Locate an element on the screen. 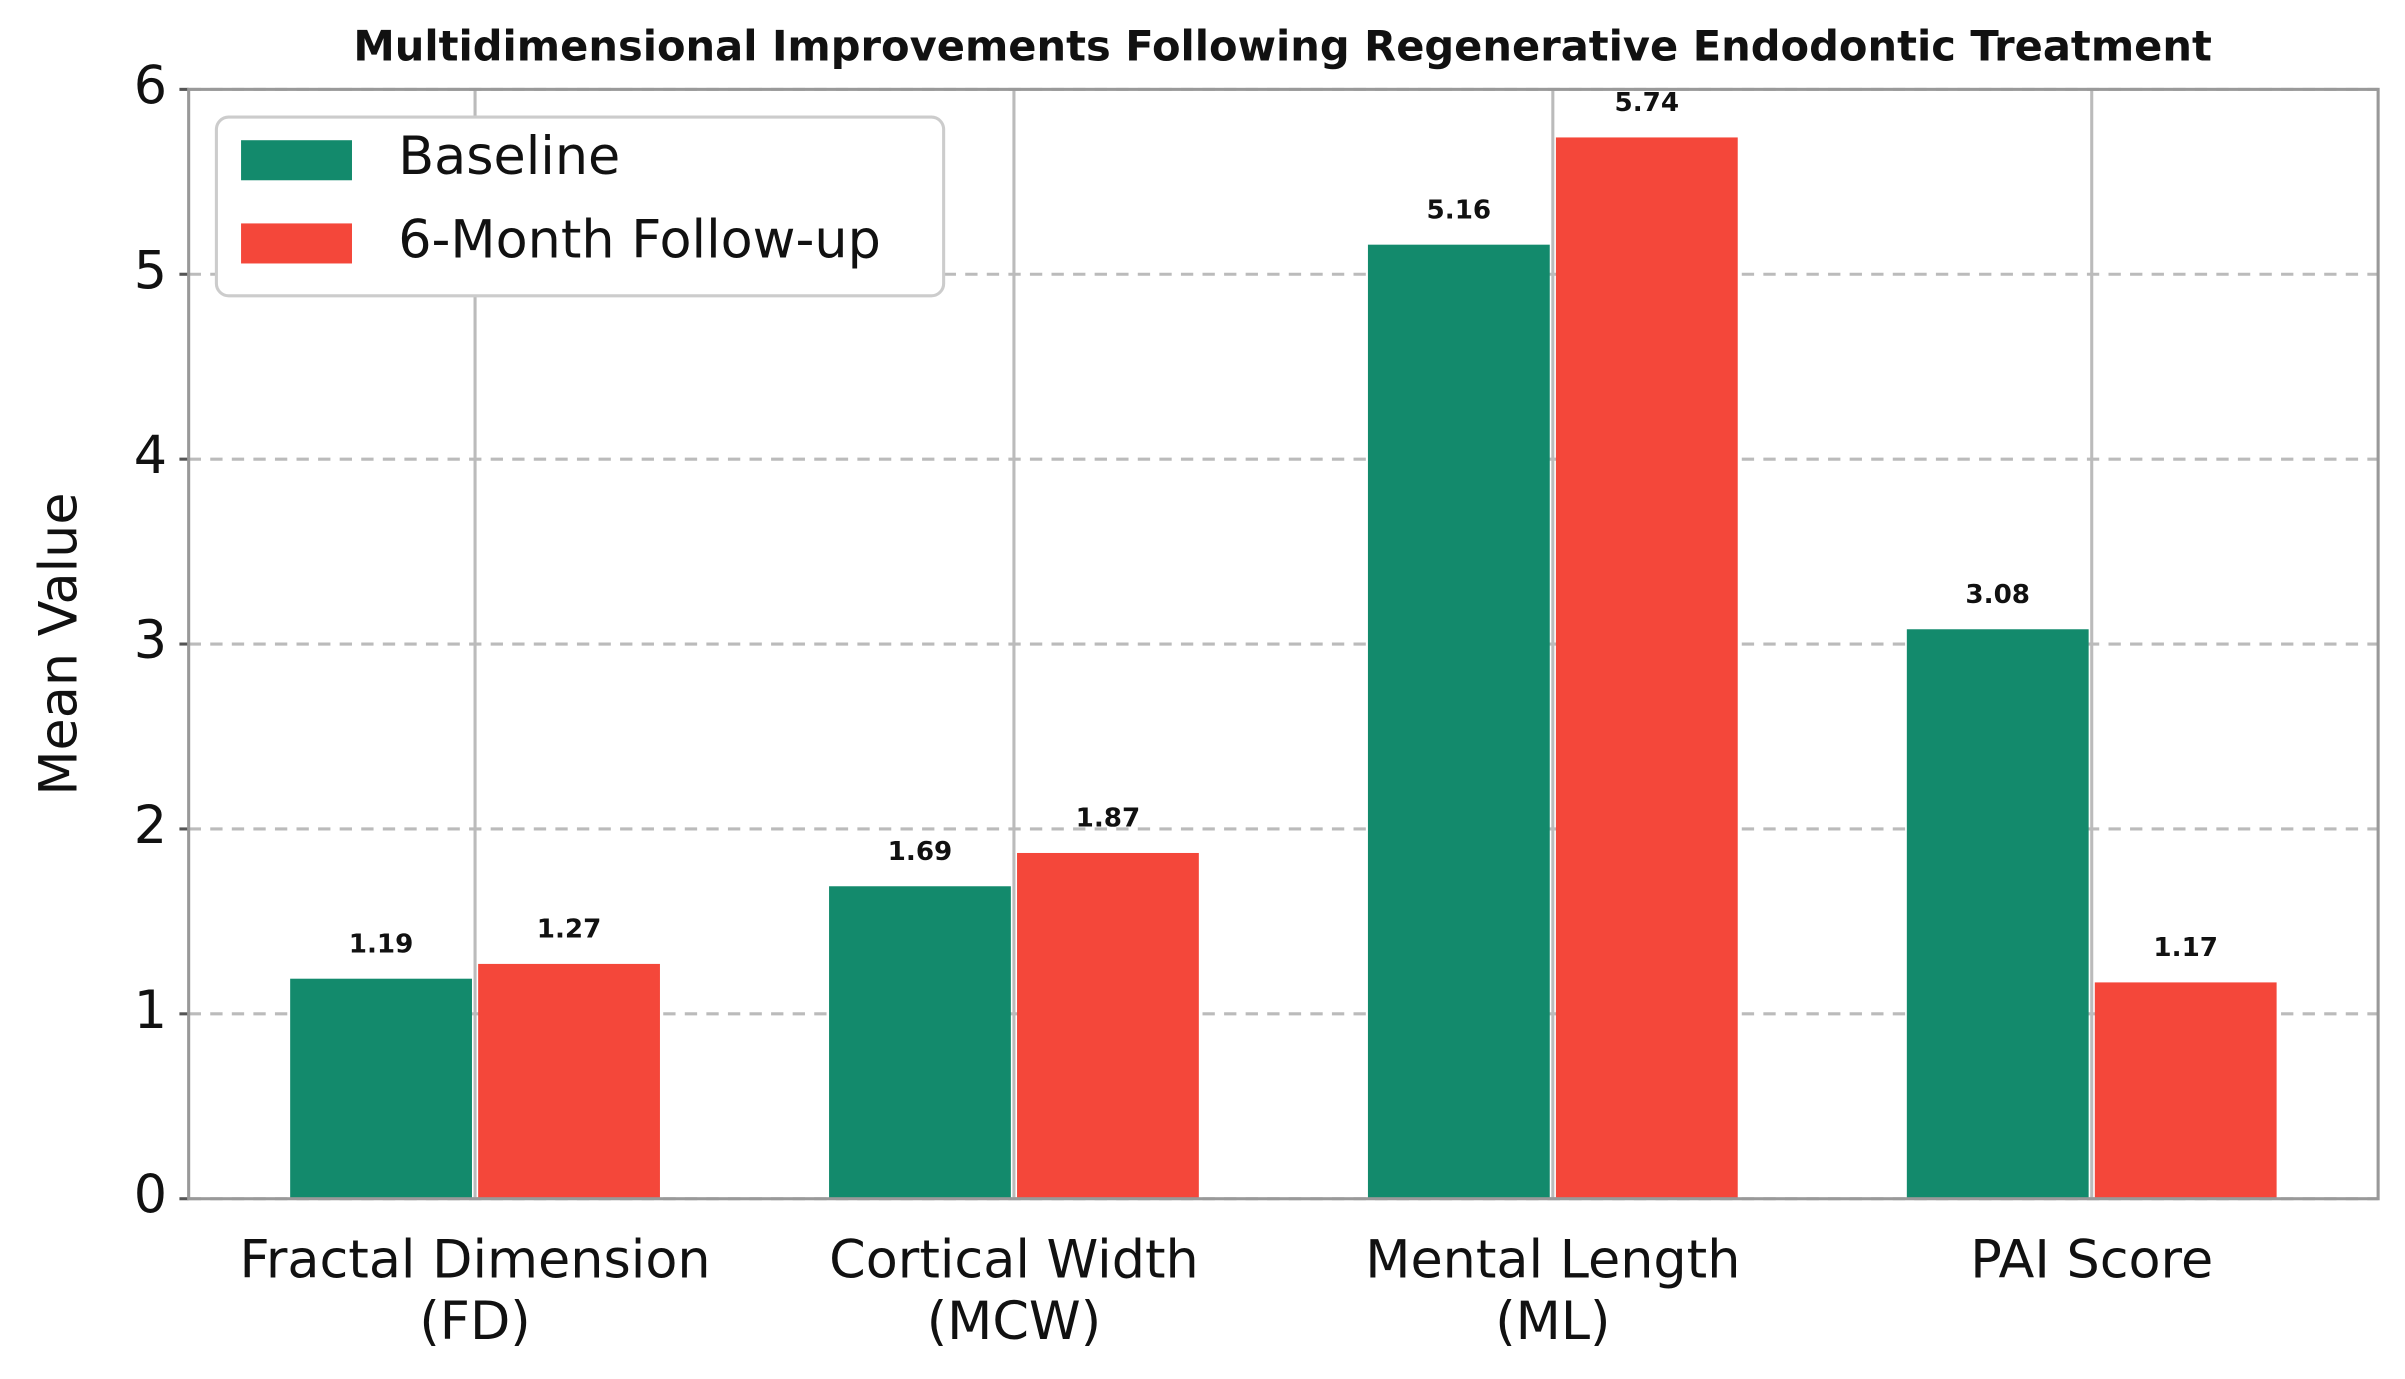 The width and height of the screenshot is (2405, 1379). y-tick-label: 6 is located at coordinates (150, 85).